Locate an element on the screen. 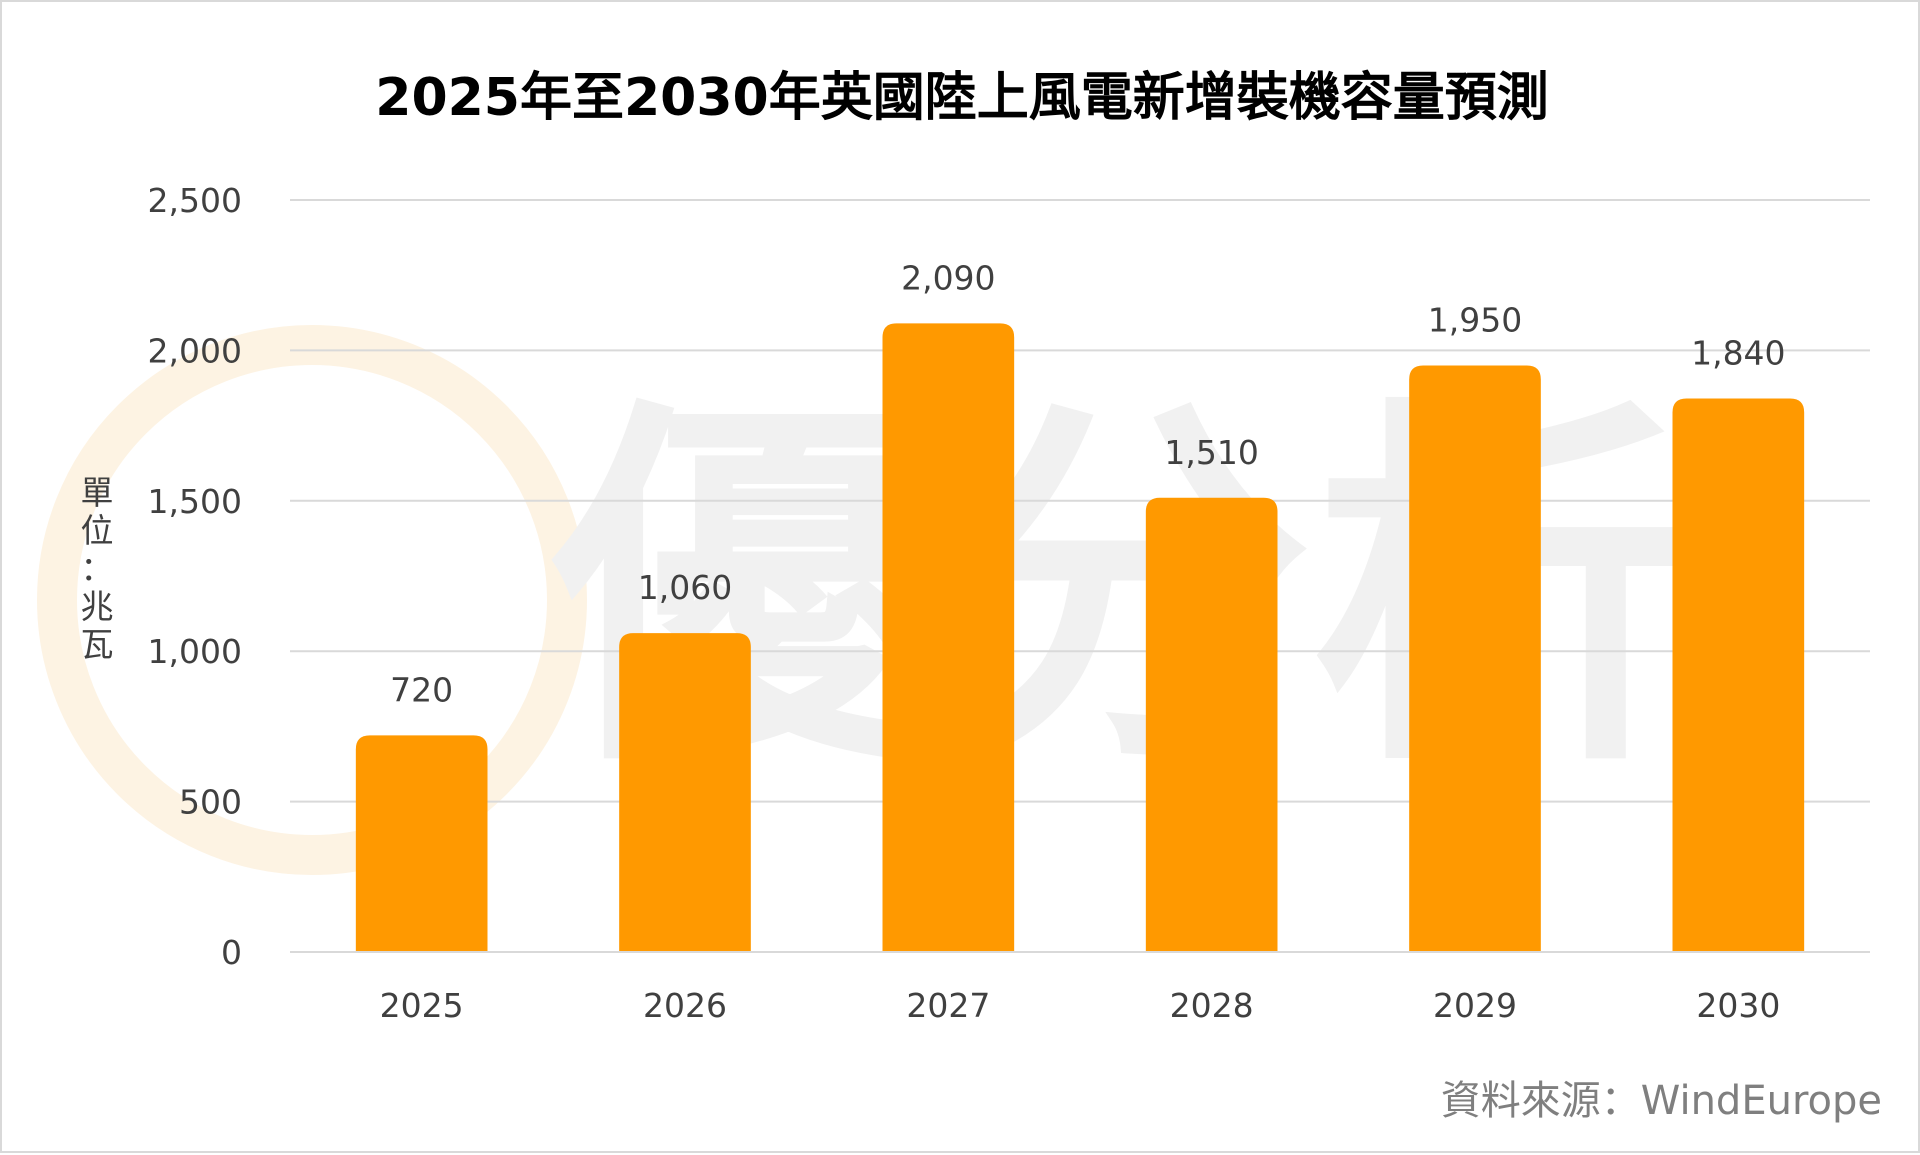 This screenshot has width=1920, height=1155. y-tick-label: 1,000 is located at coordinates (195, 651).